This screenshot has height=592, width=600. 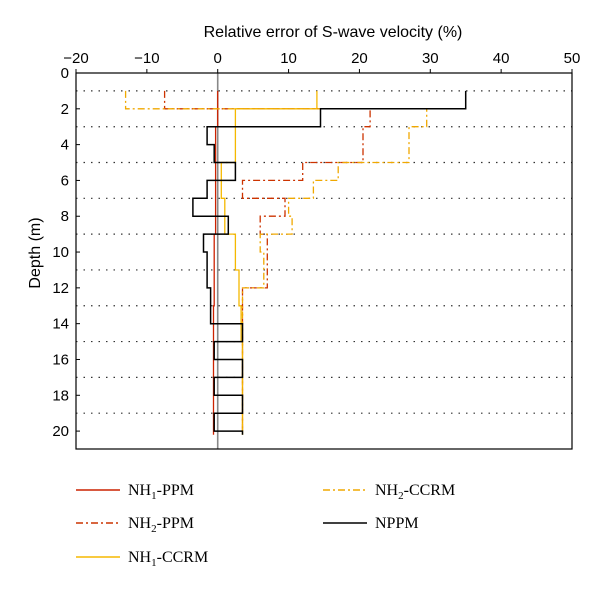 What do you see at coordinates (75, 58) in the screenshot?
I see `x-tick-label: −20` at bounding box center [75, 58].